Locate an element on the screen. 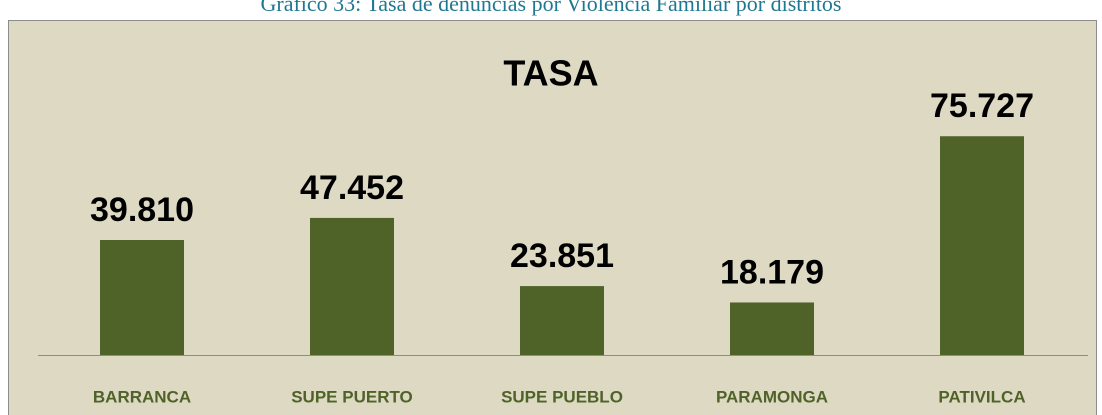 This screenshot has height=415, width=1102. value-label: 39.810 is located at coordinates (142, 210).